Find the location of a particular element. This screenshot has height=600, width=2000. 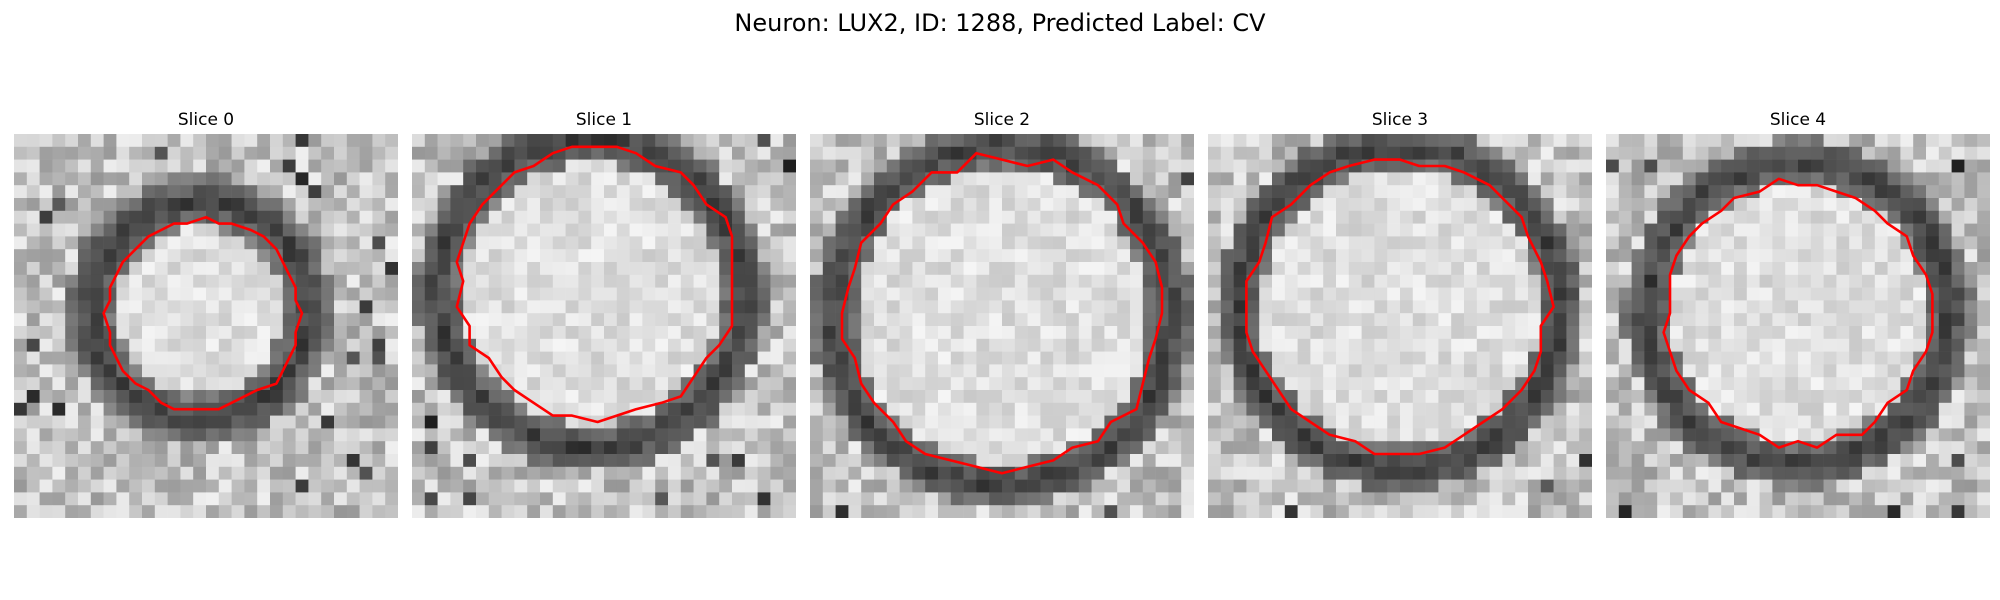

slice-title-2: Slice 2 is located at coordinates (1002, 120).